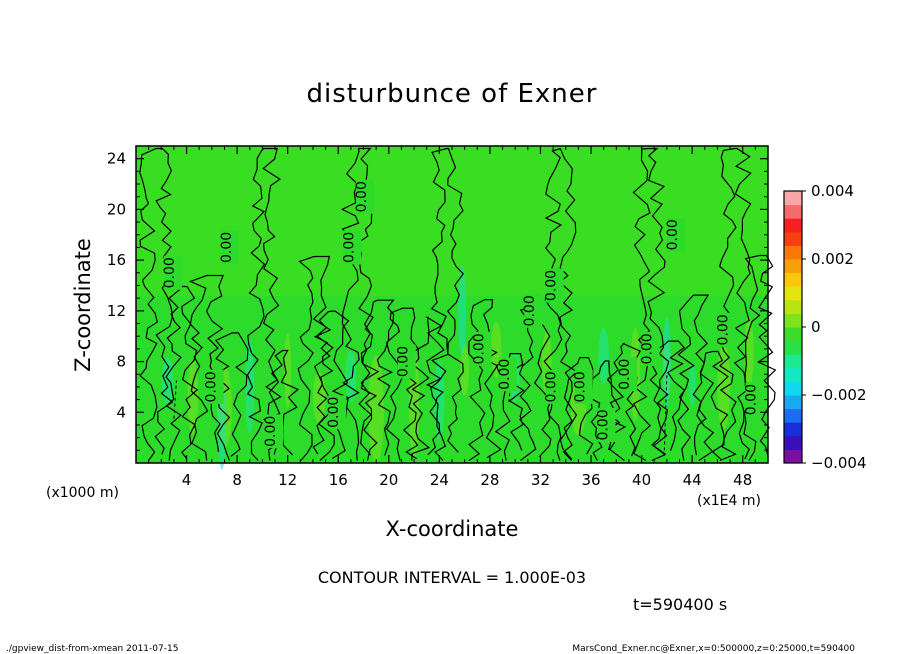 Image resolution: width=904 pixels, height=654 pixels. Describe the element at coordinates (489, 480) in the screenshot. I see `x-tick-label: 28` at that location.